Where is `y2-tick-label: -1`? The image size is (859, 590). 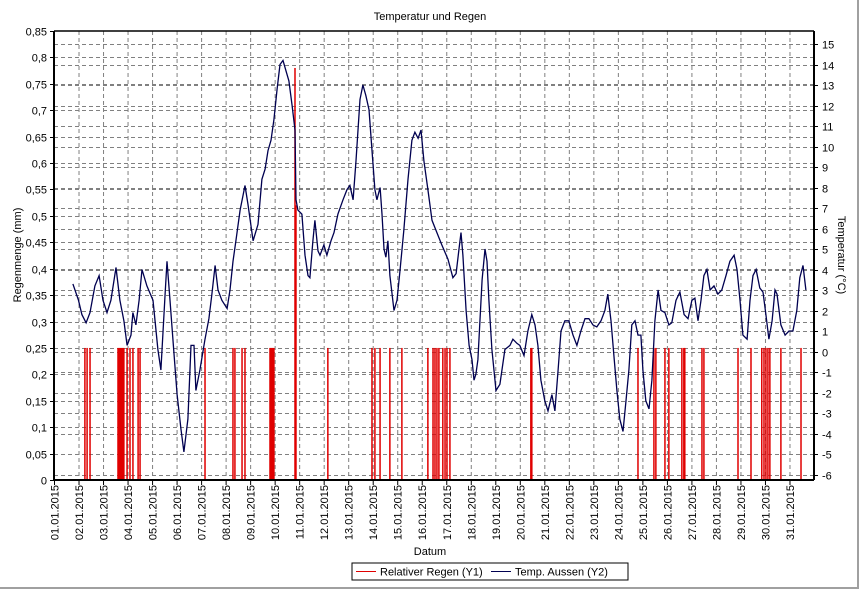
y2-tick-label: -1 is located at coordinates (827, 374).